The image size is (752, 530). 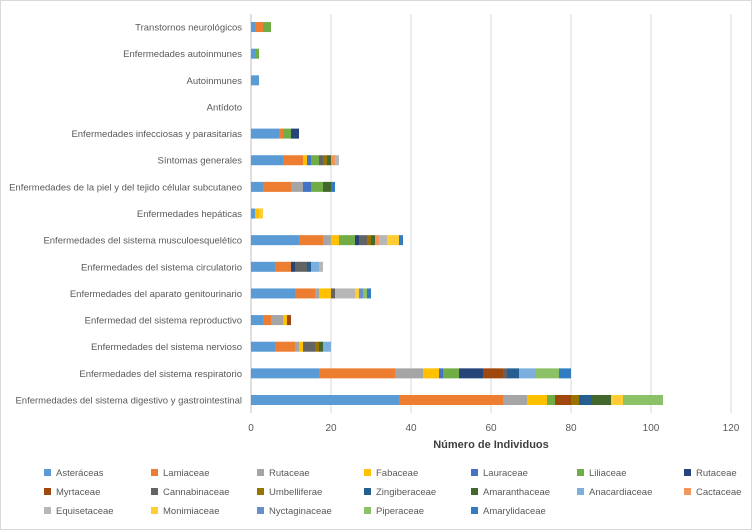 I want to click on category-label: Transtornos neurológicos, so click(x=188, y=28).